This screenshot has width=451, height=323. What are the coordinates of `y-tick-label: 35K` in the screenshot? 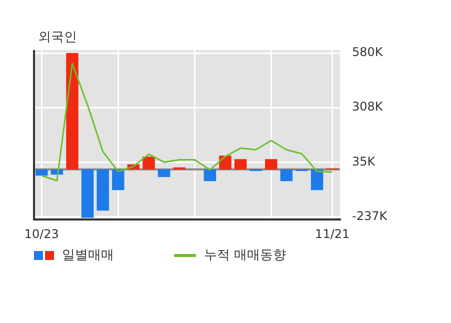 It's located at (364, 161).